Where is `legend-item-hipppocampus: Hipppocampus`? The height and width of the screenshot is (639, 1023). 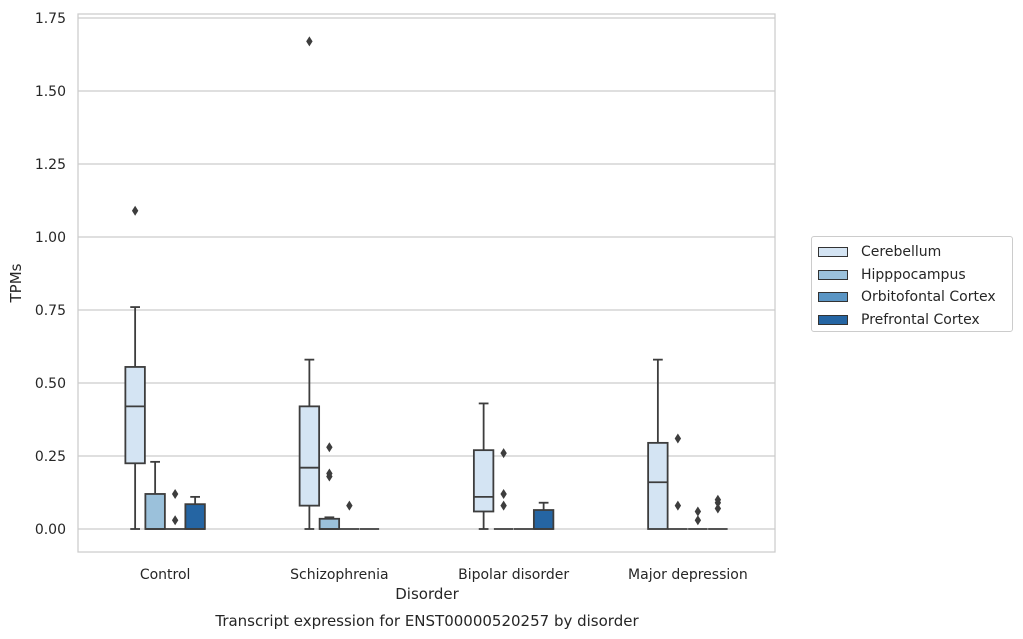
legend-item-hipppocampus: Hipppocampus is located at coordinates (915, 275).